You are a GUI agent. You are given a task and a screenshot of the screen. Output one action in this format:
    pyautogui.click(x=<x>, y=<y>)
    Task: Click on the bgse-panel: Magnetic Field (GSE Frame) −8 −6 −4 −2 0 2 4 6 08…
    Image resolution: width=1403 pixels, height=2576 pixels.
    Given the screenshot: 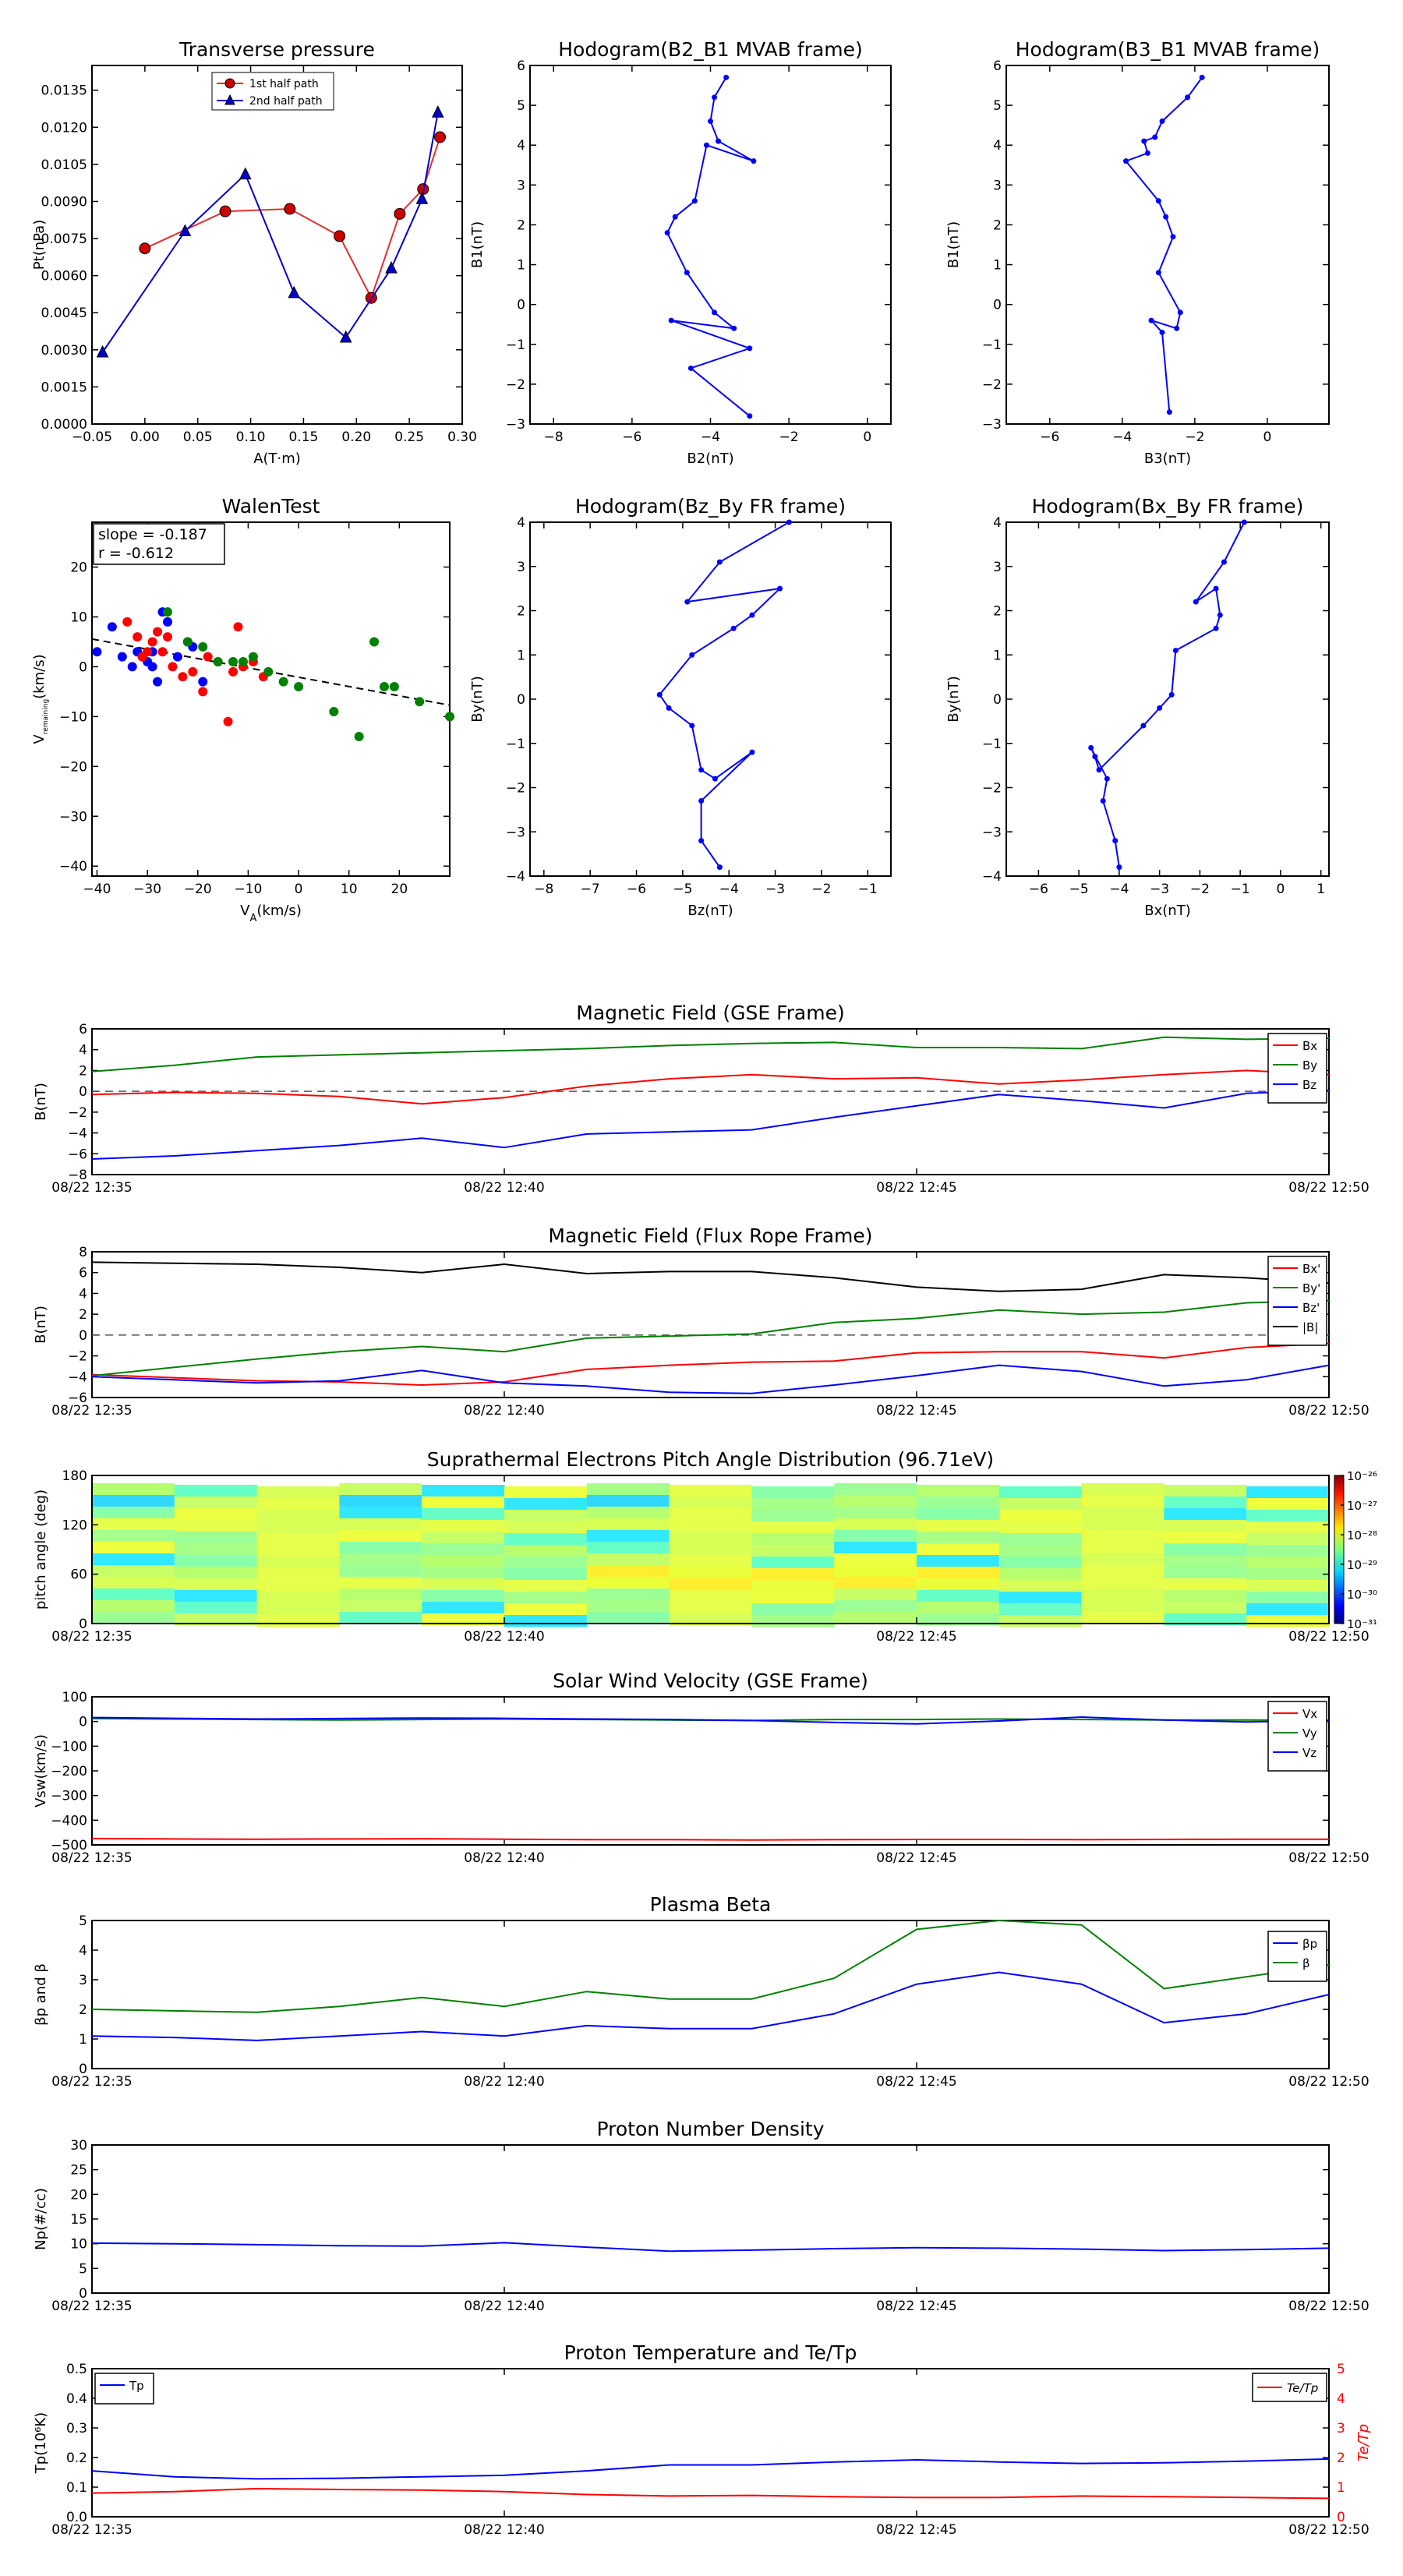 What is the action you would take?
    pyautogui.click(x=701, y=1099)
    